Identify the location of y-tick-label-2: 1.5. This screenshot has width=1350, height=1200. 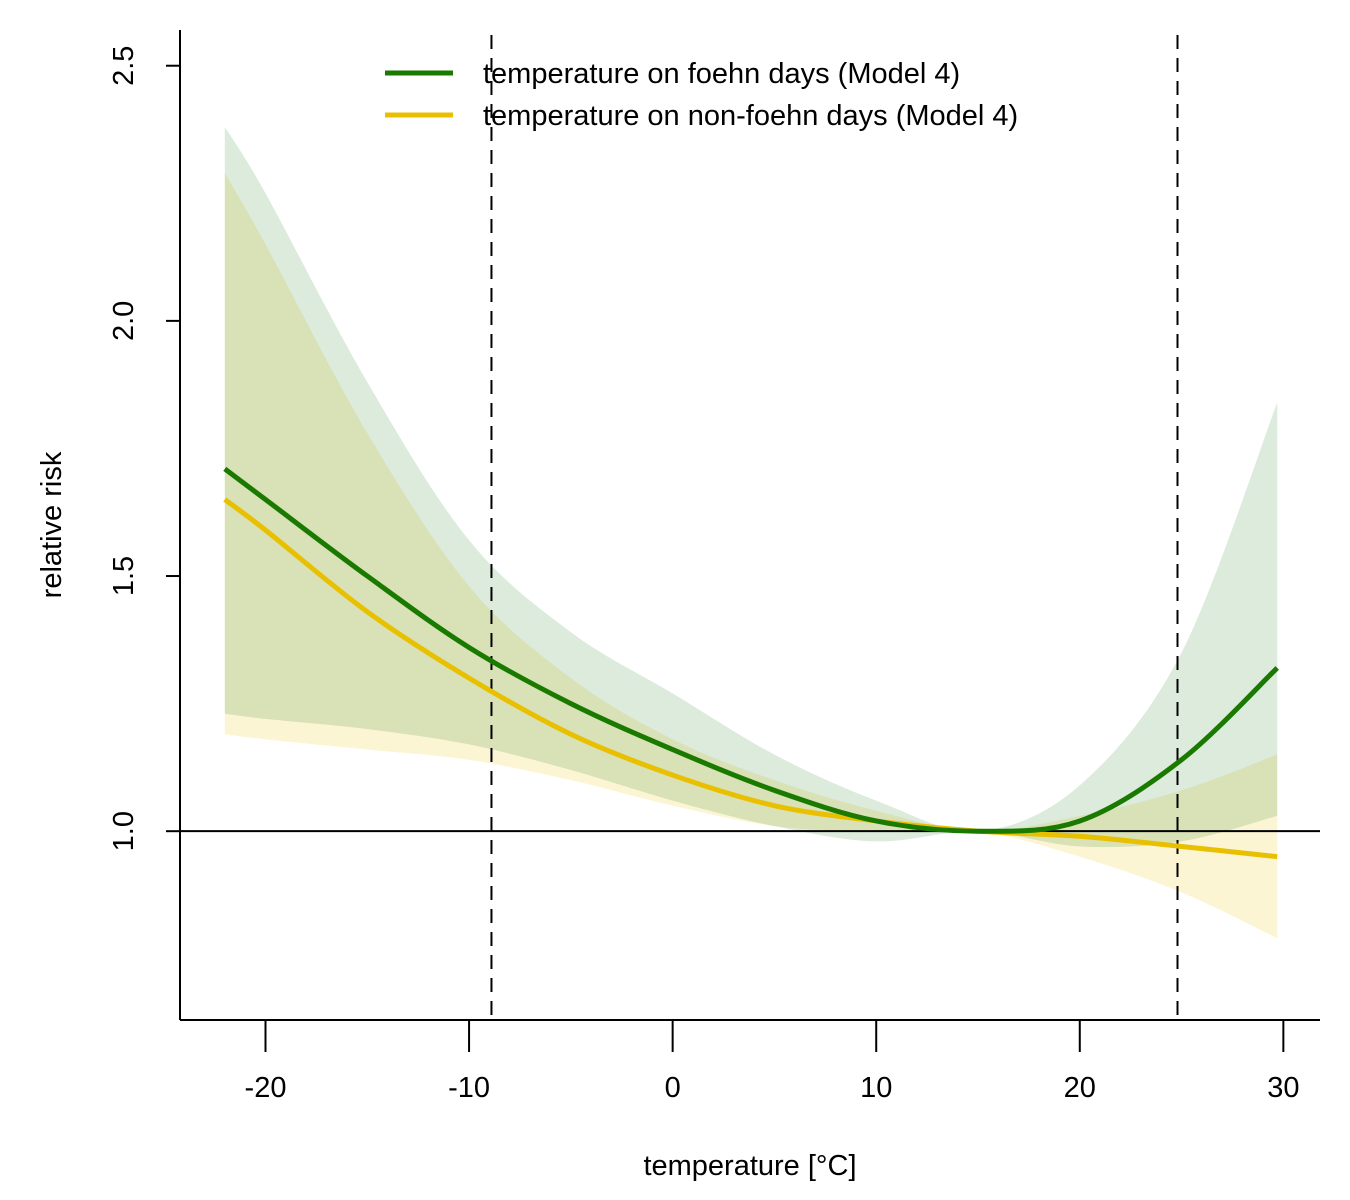
(124, 576).